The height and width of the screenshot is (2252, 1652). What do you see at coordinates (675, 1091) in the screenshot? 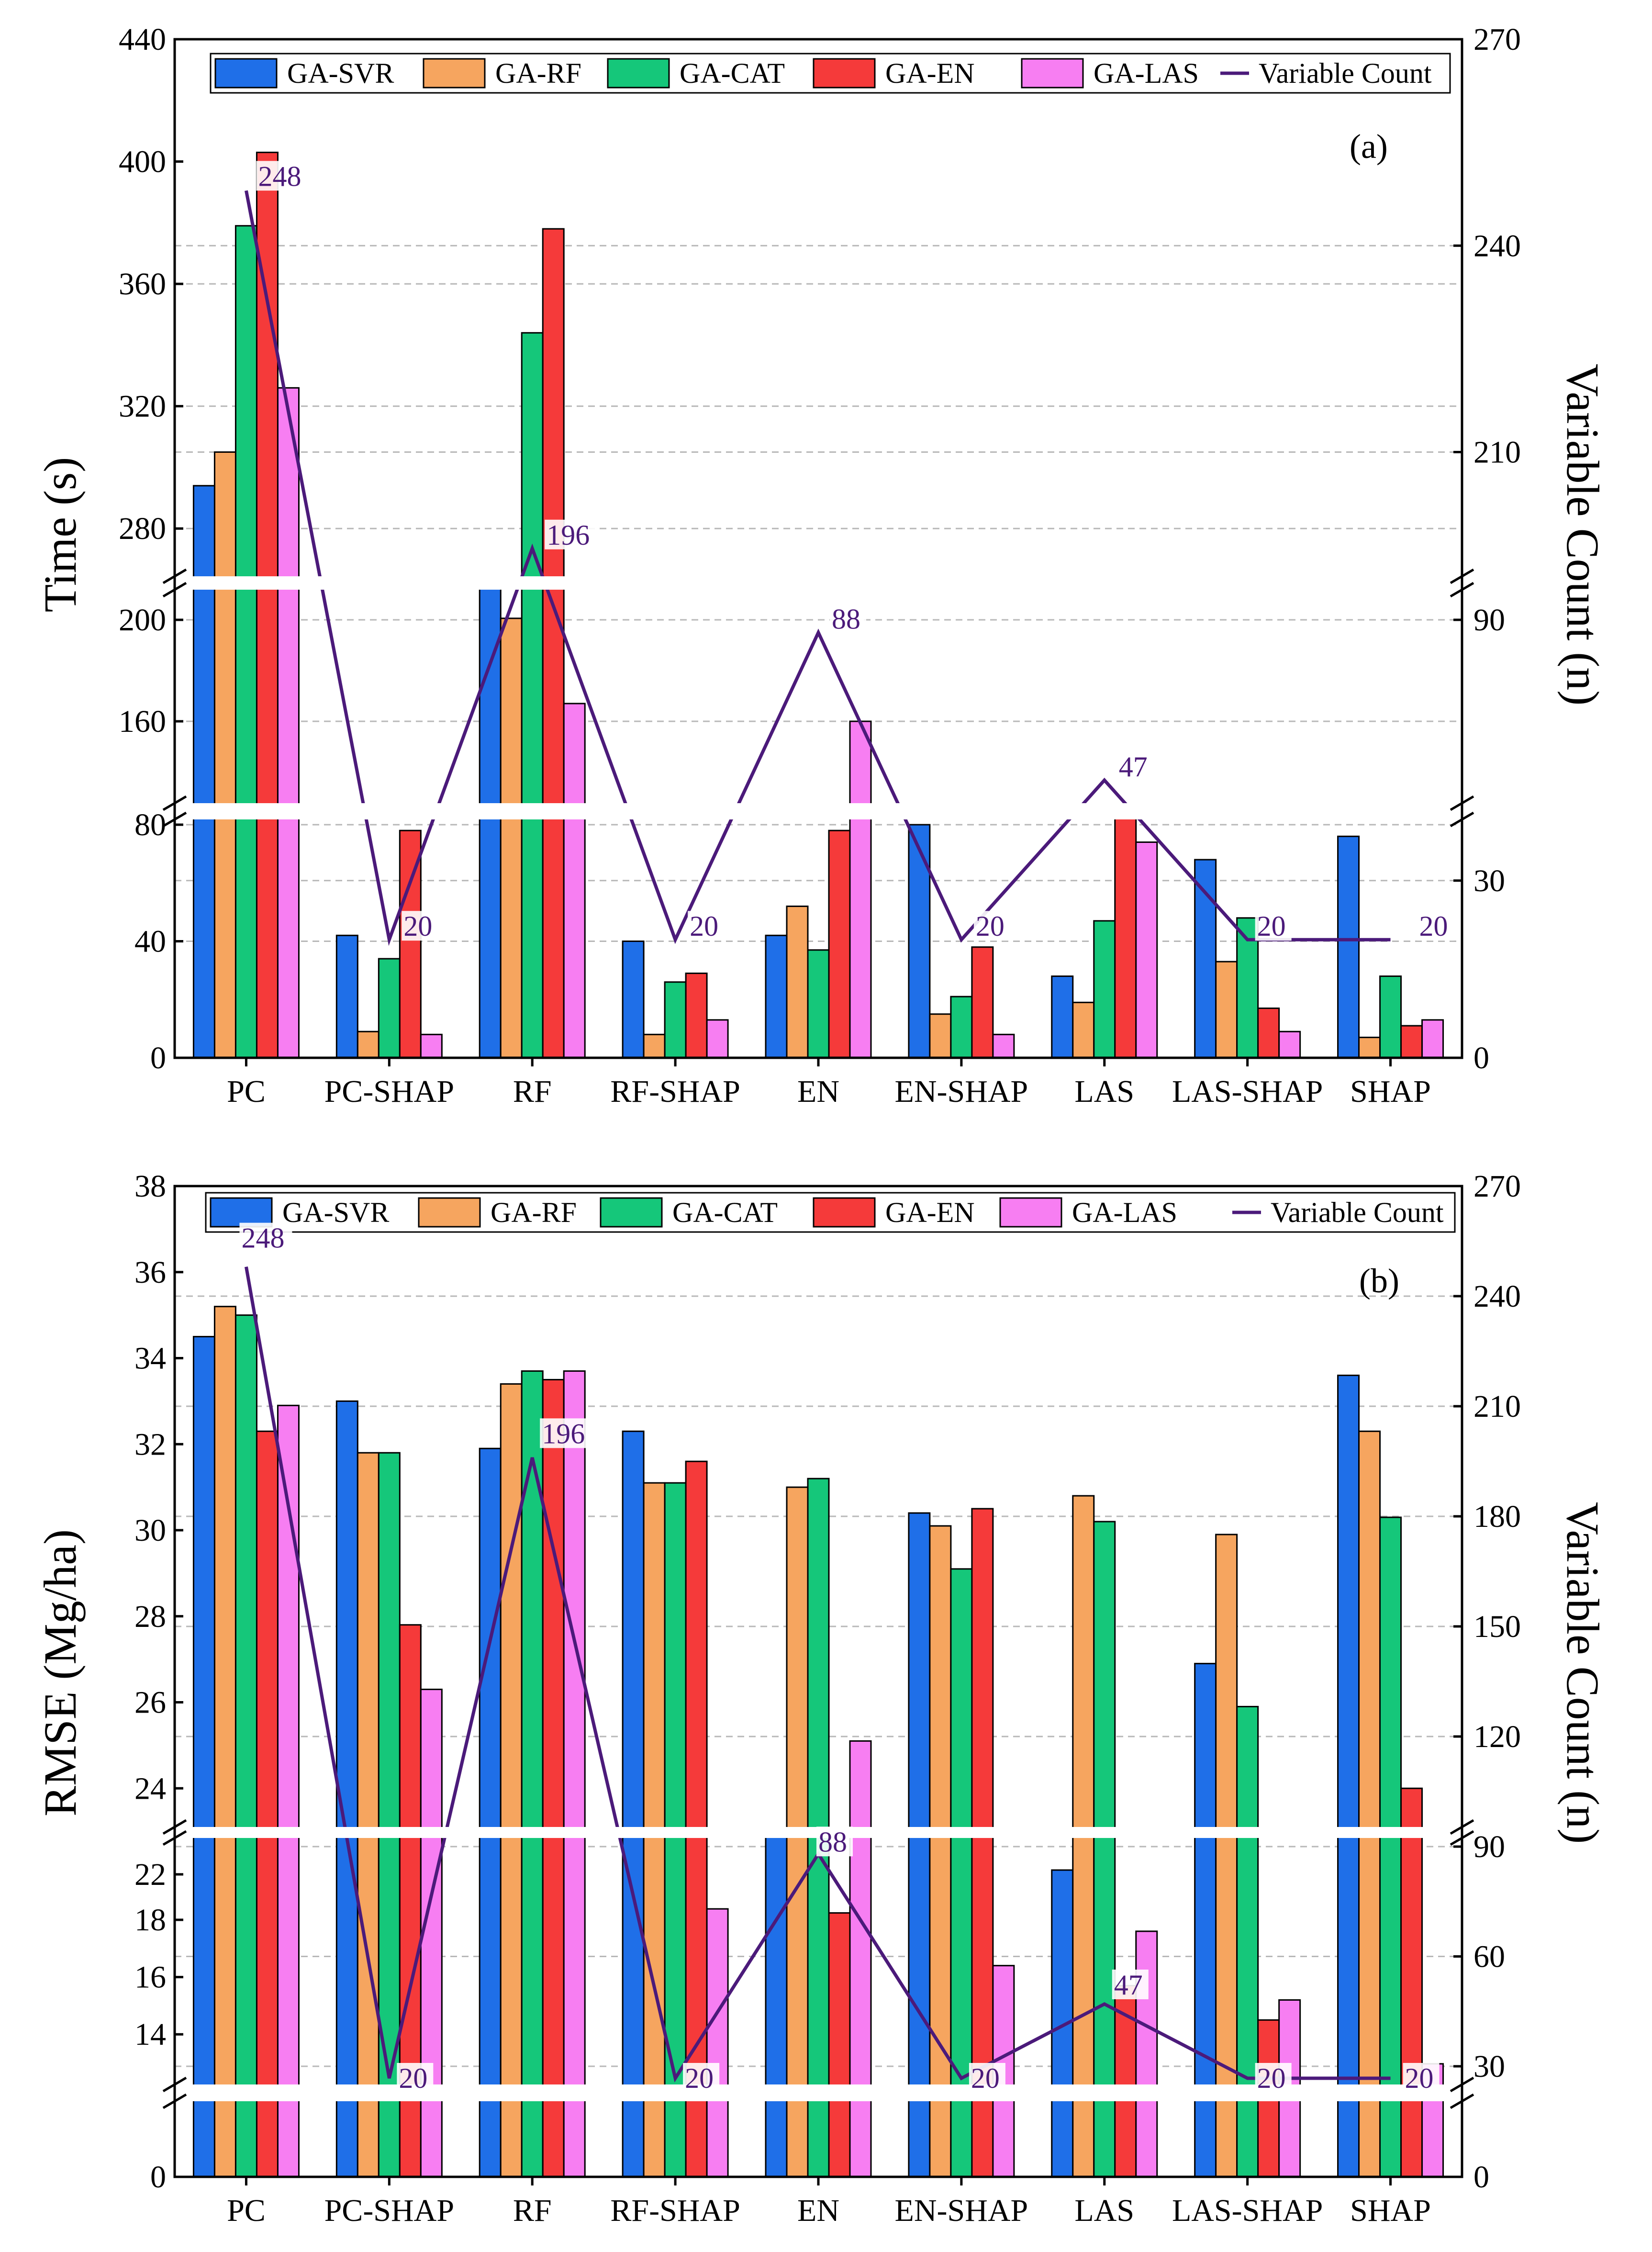
I see `x-tick-label: RF-SHAP` at bounding box center [675, 1091].